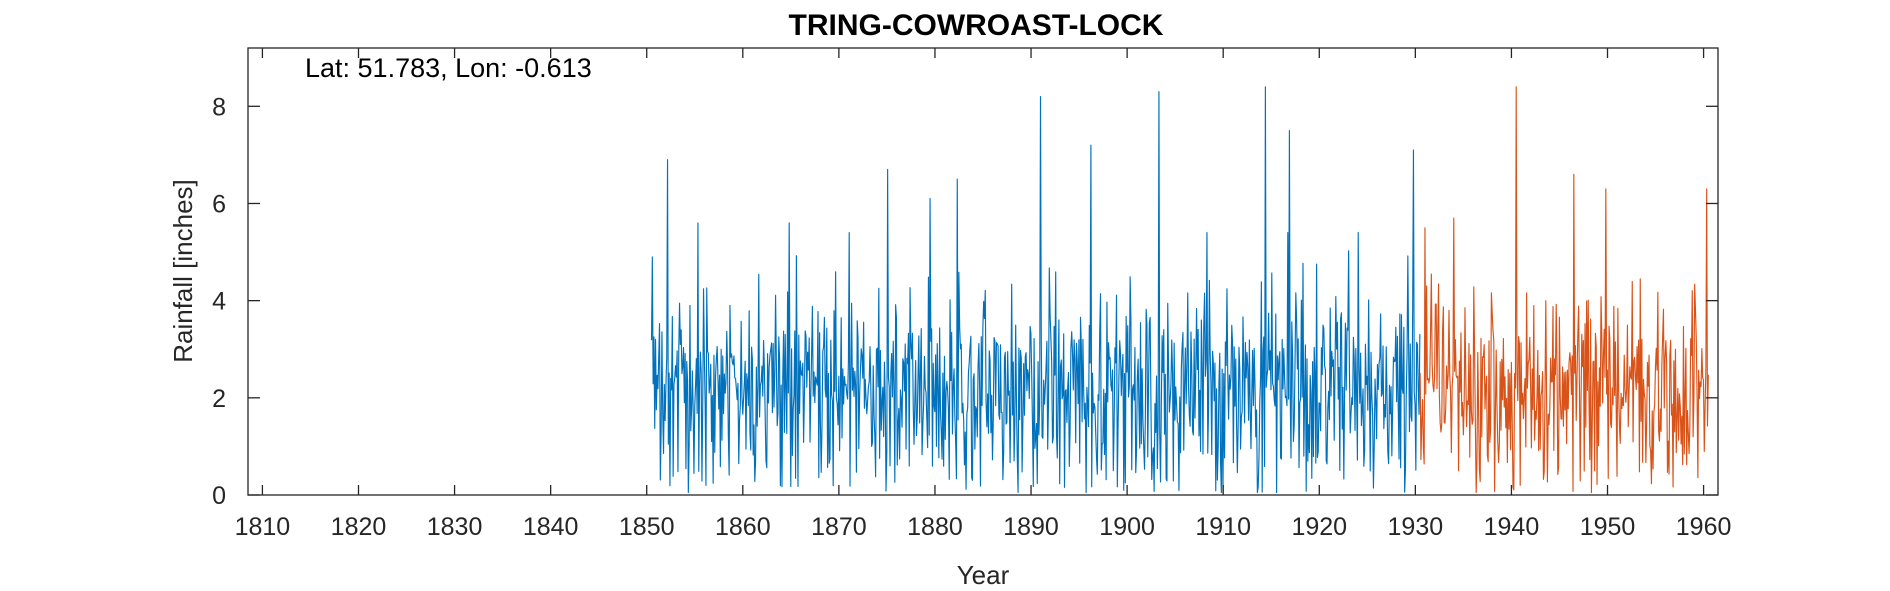 The image size is (1890, 591). What do you see at coordinates (359, 527) in the screenshot?
I see `x-tick-label: 1820` at bounding box center [359, 527].